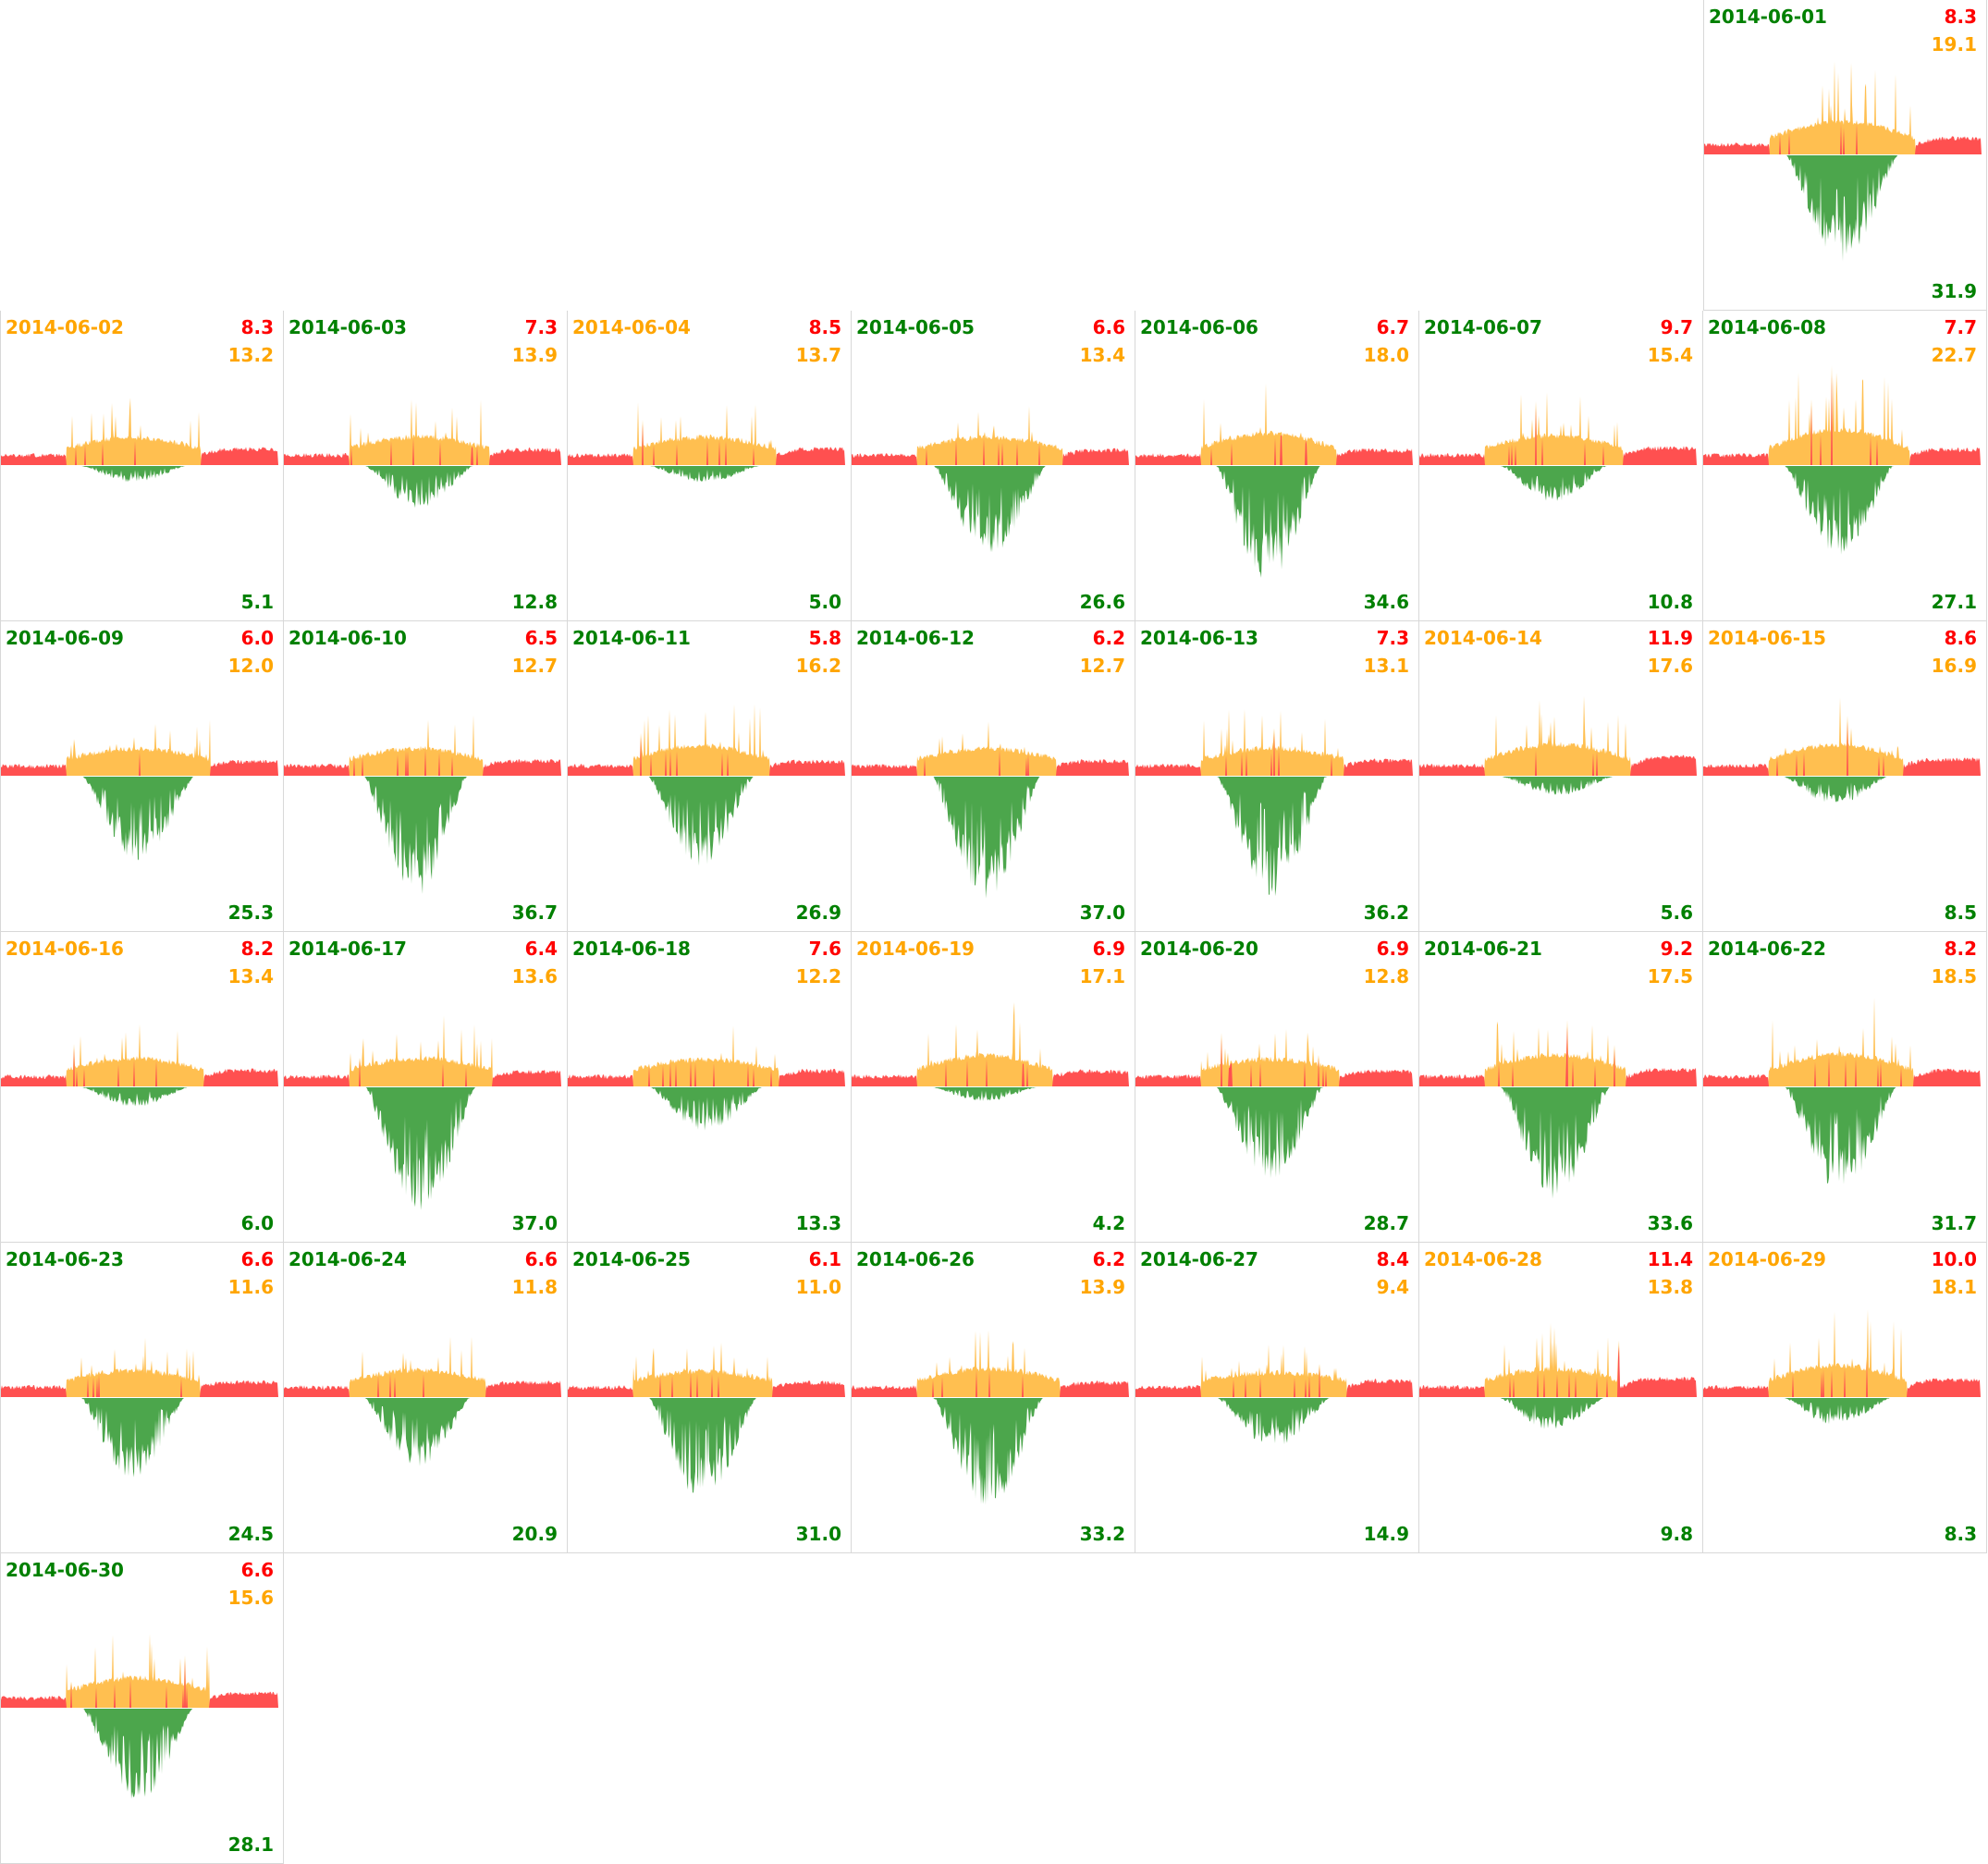 The image size is (1988, 1864). What do you see at coordinates (1676, 327) in the screenshot?
I see `grid-import-value: 9.7` at bounding box center [1676, 327].